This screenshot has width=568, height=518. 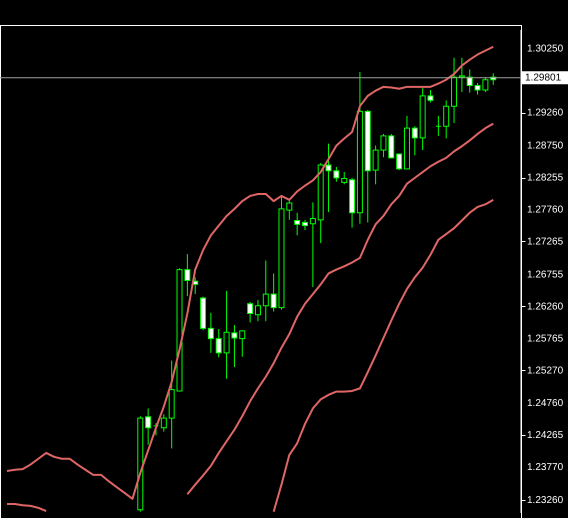 What do you see at coordinates (545, 113) in the screenshot?
I see `y-tick-label: 1.29260` at bounding box center [545, 113].